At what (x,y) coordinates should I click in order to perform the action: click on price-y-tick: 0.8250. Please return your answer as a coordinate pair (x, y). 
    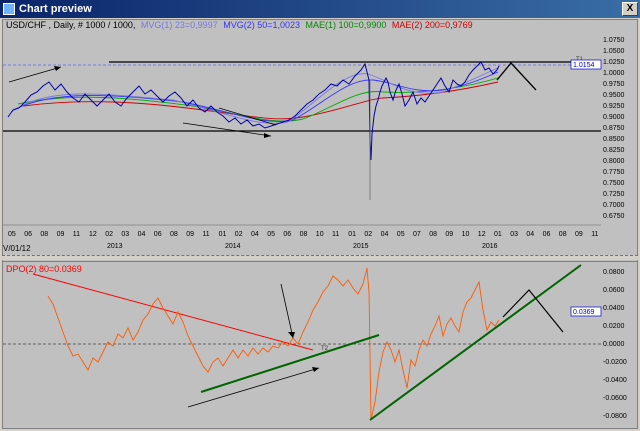
    Looking at the image, I should click on (614, 150).